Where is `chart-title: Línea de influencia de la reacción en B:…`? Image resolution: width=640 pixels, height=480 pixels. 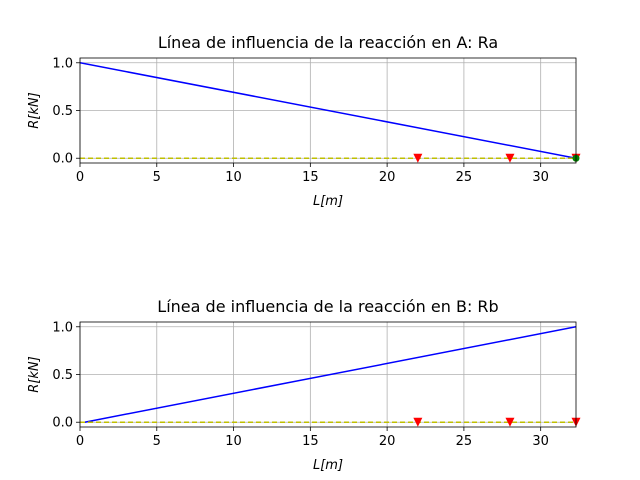
chart-title: Línea de influencia de la reacción en B:… is located at coordinates (327, 306).